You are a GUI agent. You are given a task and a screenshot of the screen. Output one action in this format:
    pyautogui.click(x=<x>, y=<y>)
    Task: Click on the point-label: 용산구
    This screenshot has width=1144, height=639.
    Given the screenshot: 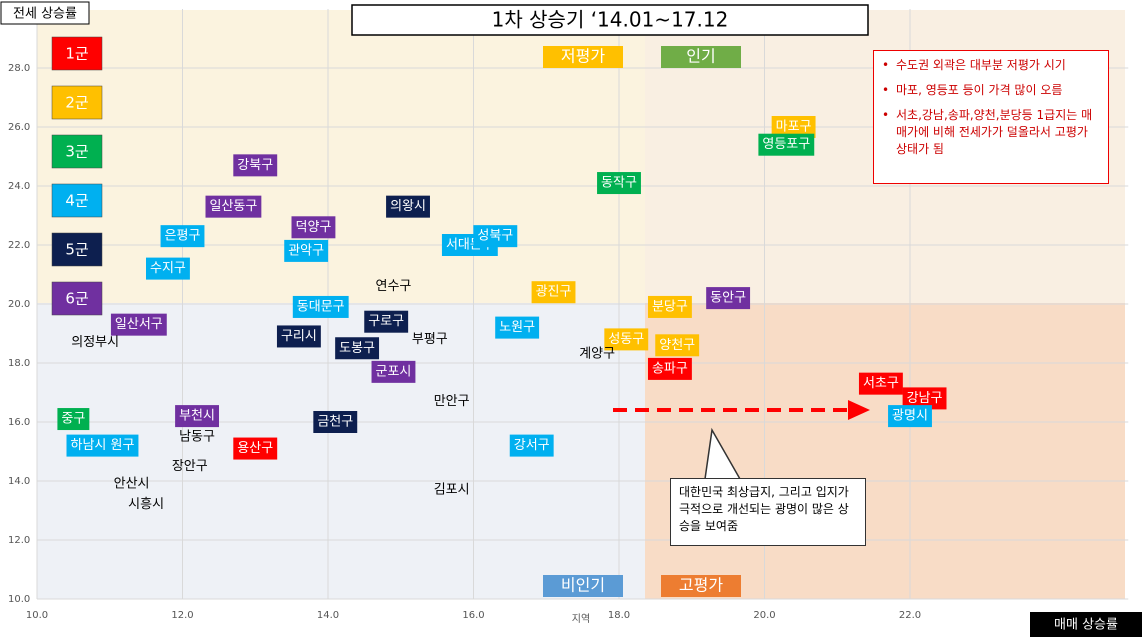 What is the action you would take?
    pyautogui.click(x=255, y=448)
    